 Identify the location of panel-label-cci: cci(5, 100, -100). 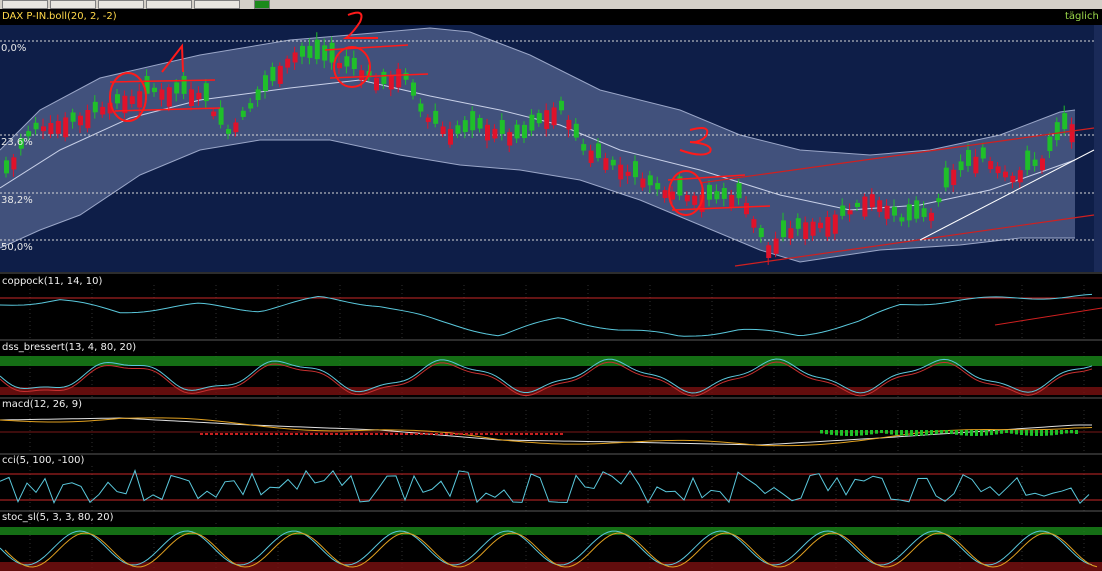
(43, 460).